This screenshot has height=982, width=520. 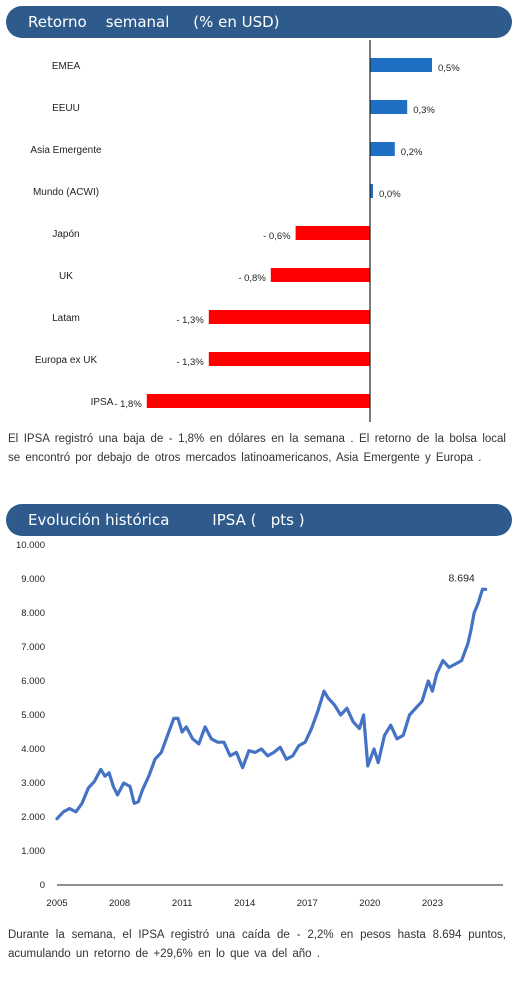 I want to click on bar-category-label: Mundo (ACWI), so click(x=66, y=192).